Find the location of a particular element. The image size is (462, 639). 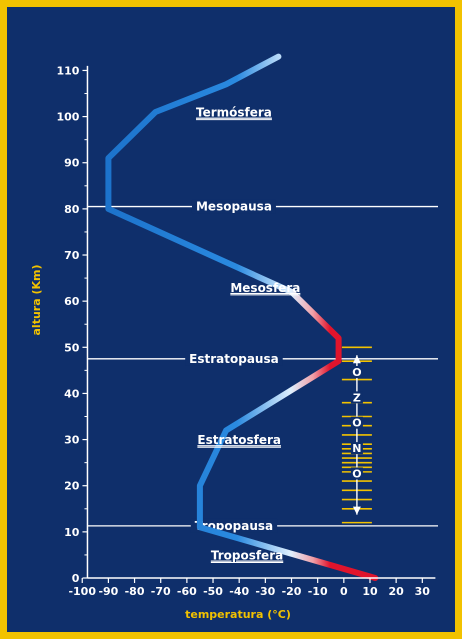

x-tick-label: -90 is located at coordinates (108, 591).